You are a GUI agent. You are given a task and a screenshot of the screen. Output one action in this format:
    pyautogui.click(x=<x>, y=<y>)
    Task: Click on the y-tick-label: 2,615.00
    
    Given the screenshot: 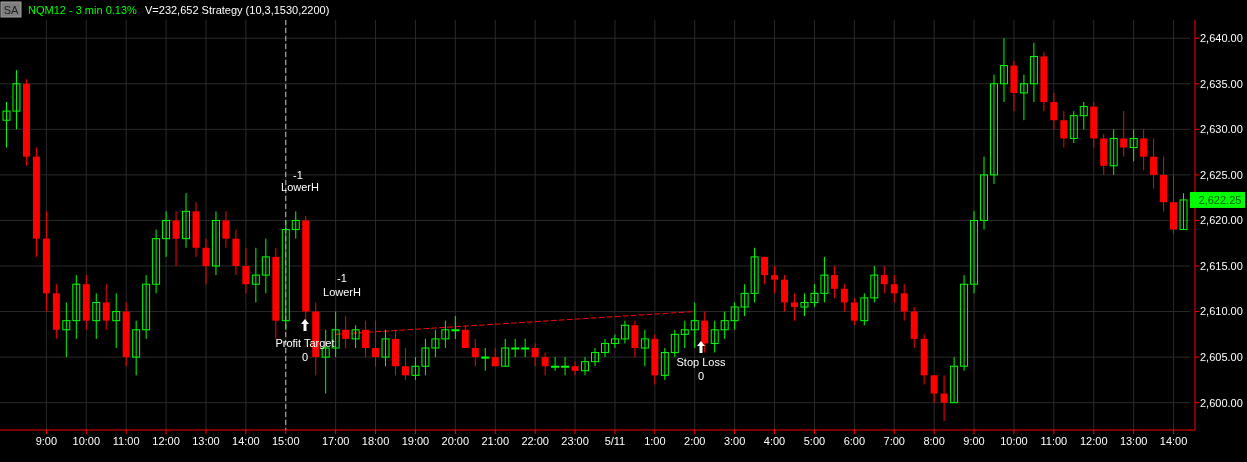 What is the action you would take?
    pyautogui.click(x=1221, y=265)
    